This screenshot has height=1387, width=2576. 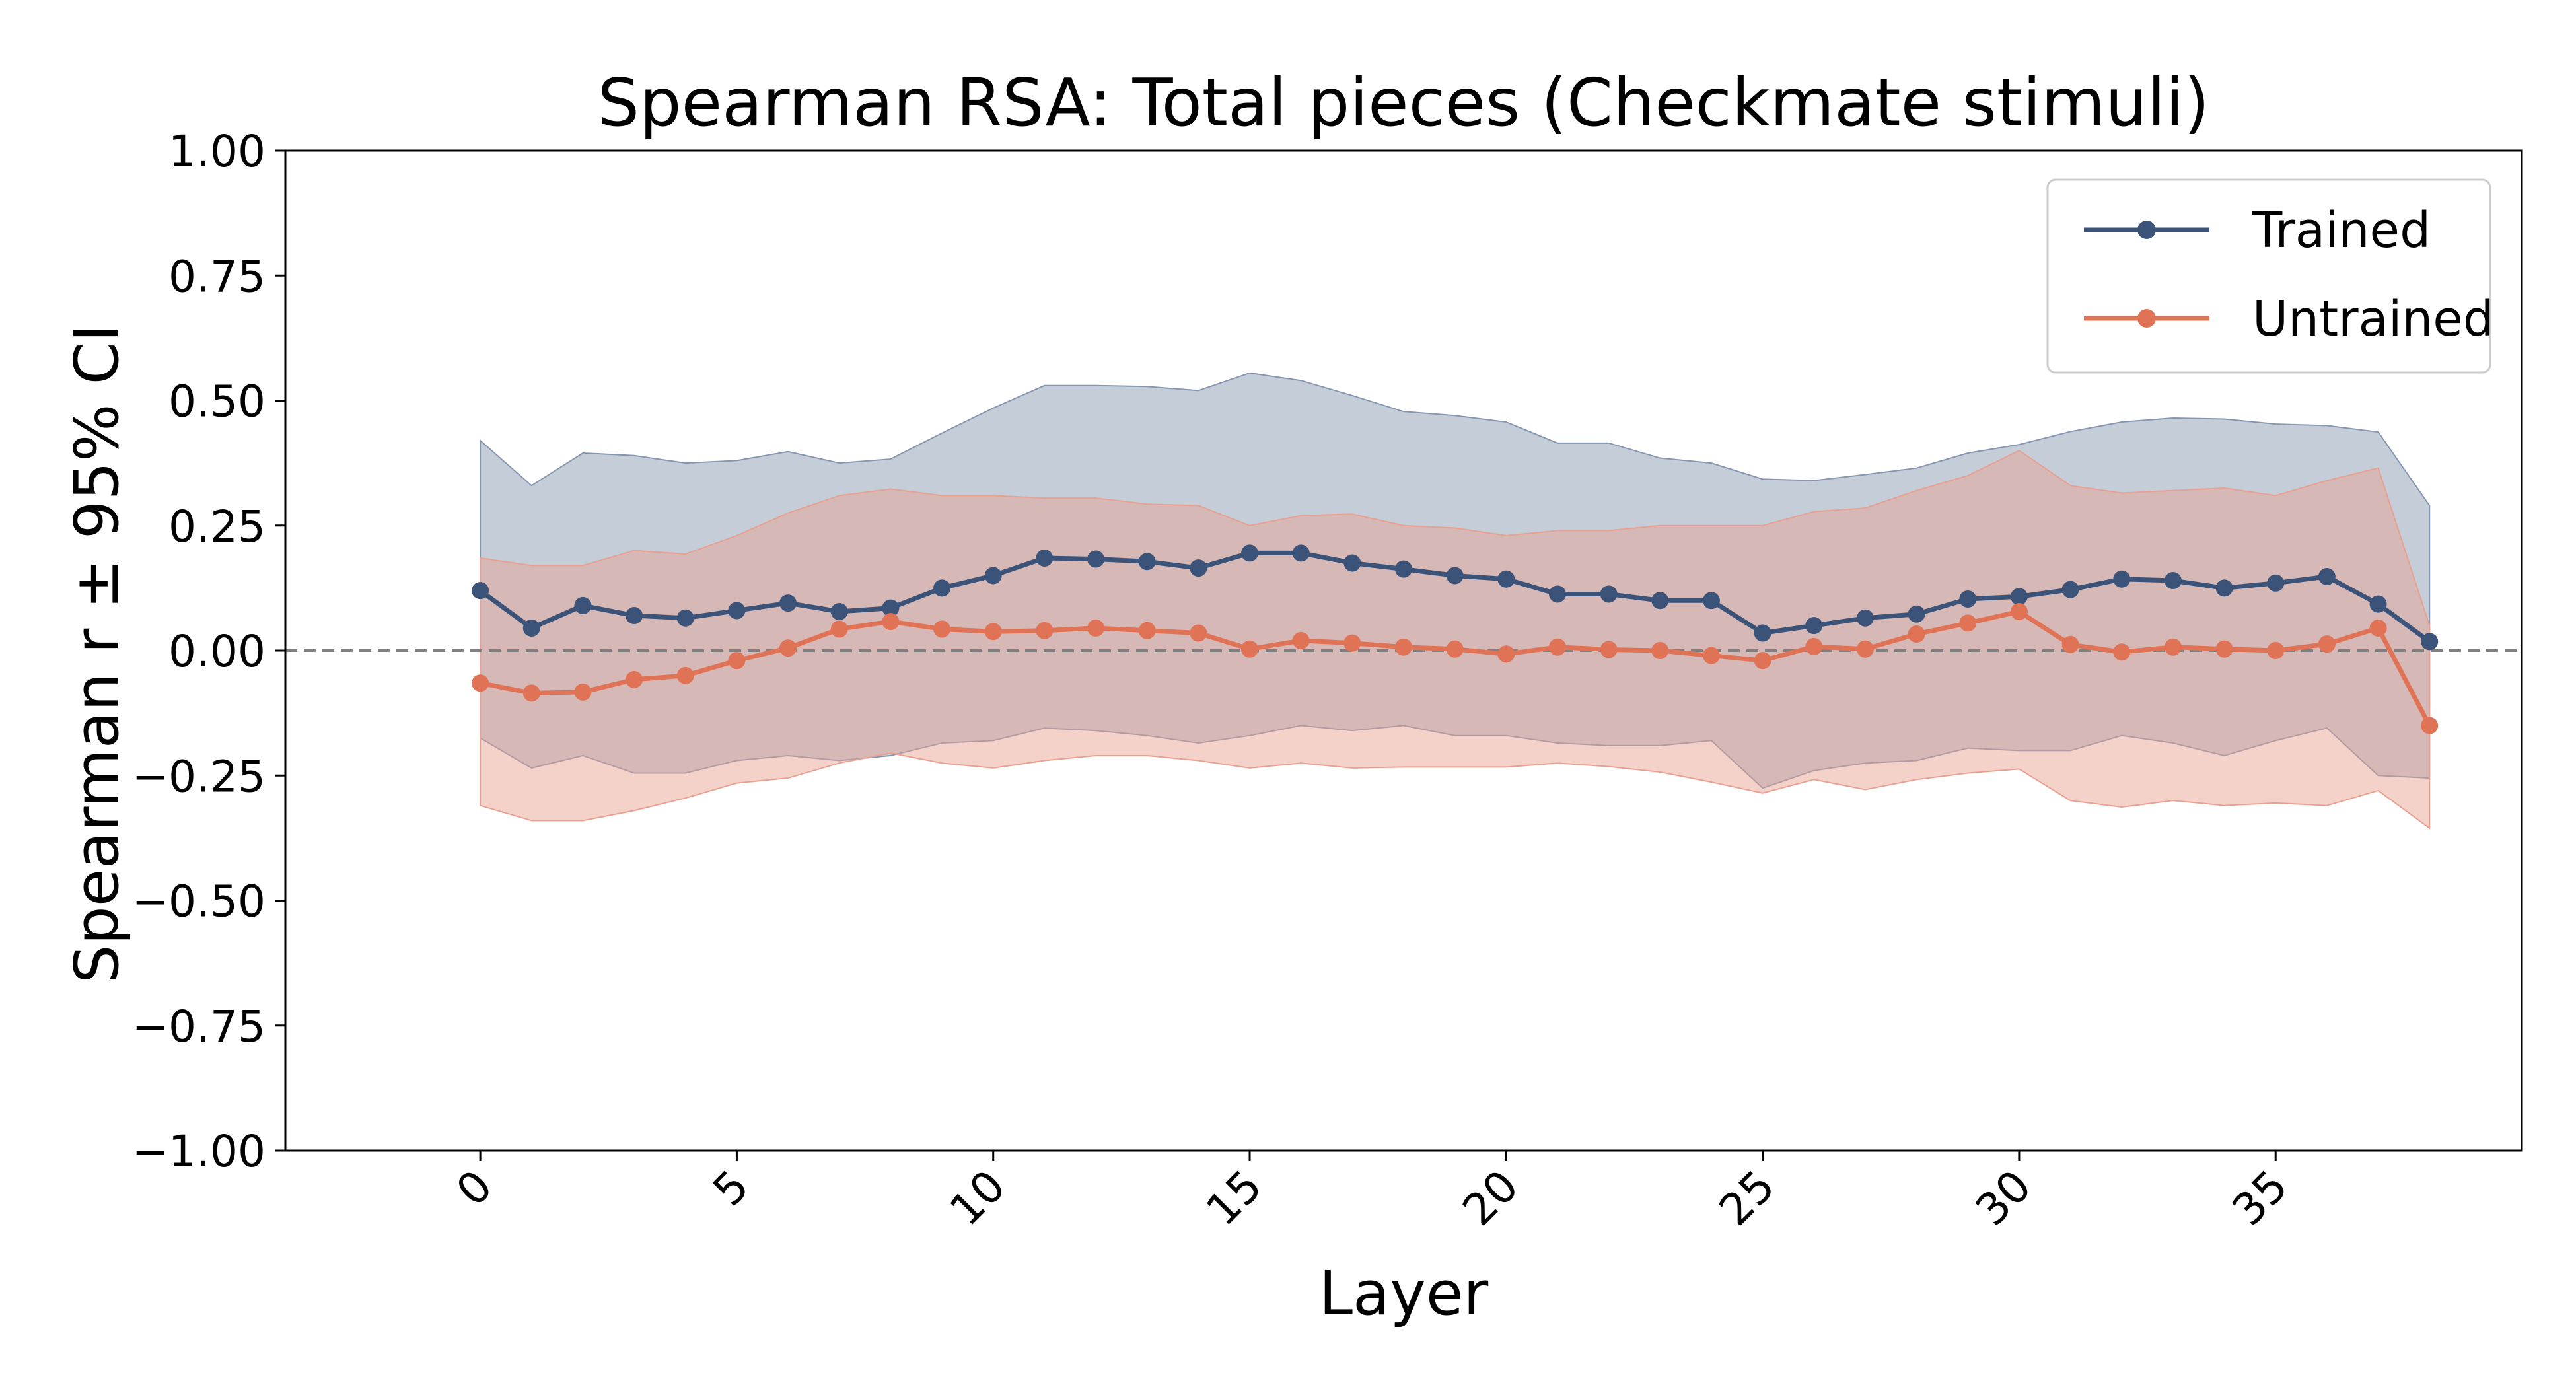 What do you see at coordinates (2260, 1198) in the screenshot?
I see `x-tick-label: 35` at bounding box center [2260, 1198].